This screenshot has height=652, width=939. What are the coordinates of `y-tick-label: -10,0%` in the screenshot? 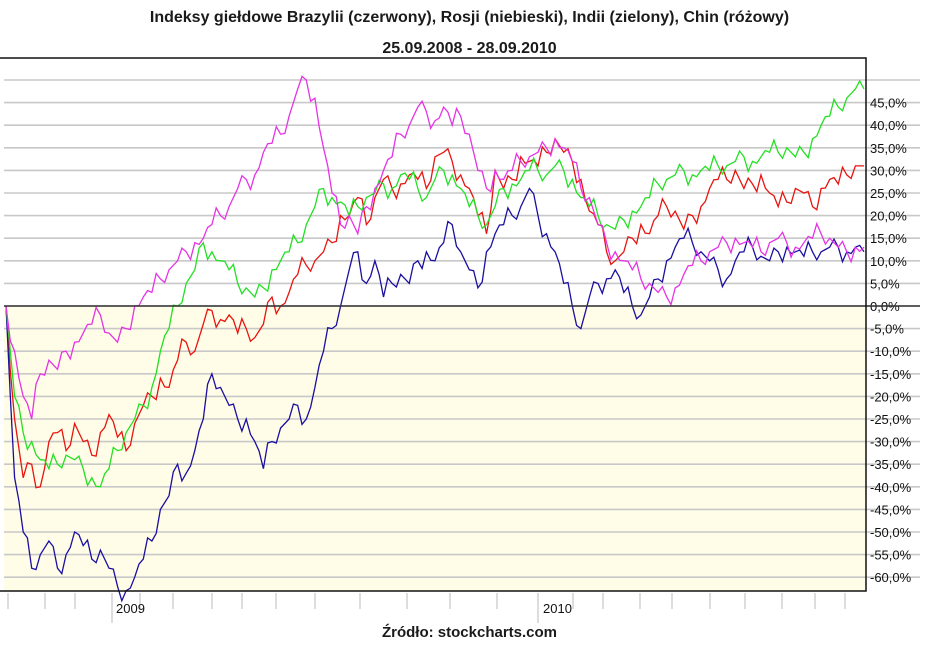 It's located at (891, 351).